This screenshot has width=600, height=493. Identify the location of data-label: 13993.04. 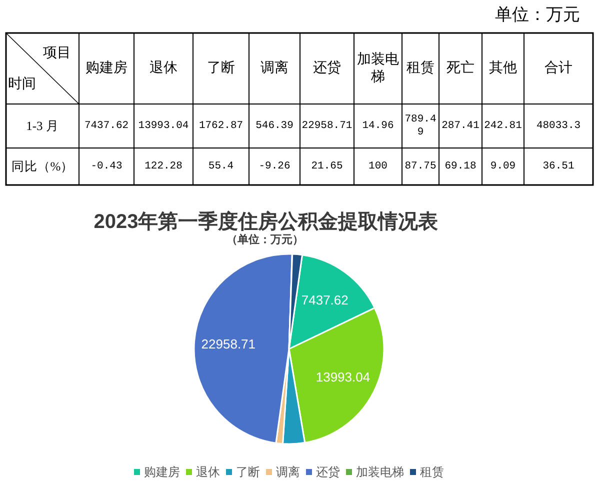
(343, 376).